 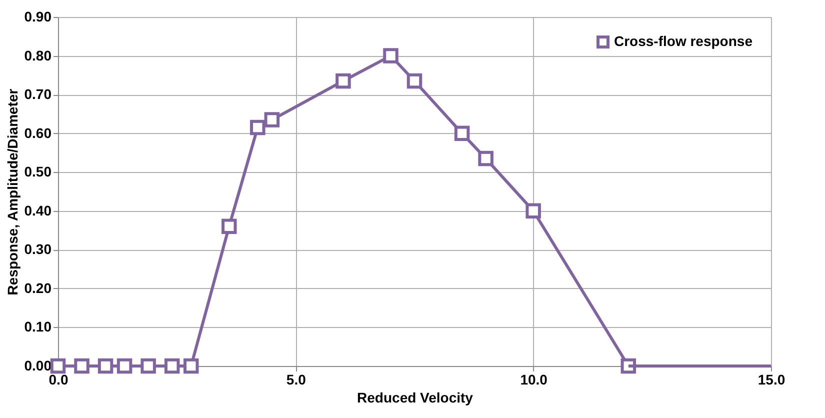 I want to click on y-tick-label: 0.80, so click(x=38, y=55).